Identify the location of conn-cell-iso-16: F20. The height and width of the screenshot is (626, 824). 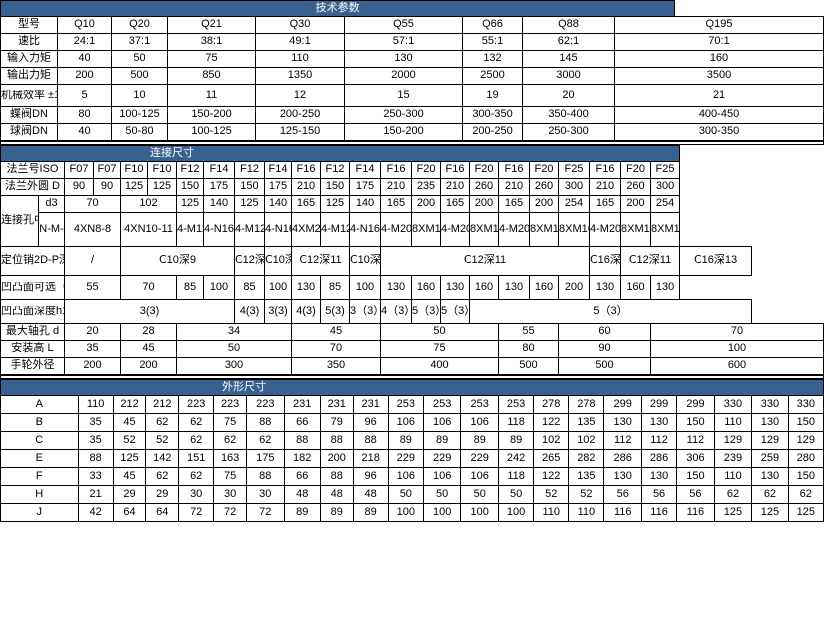
(544, 170).